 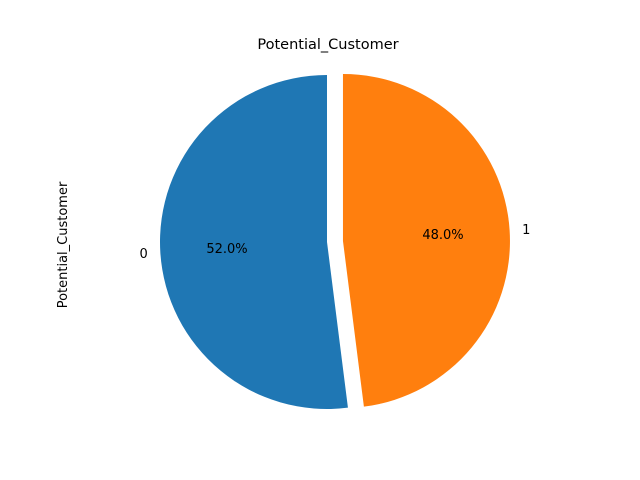 What do you see at coordinates (442, 235) in the screenshot?
I see `pie-percent-label-1: 48.0%` at bounding box center [442, 235].